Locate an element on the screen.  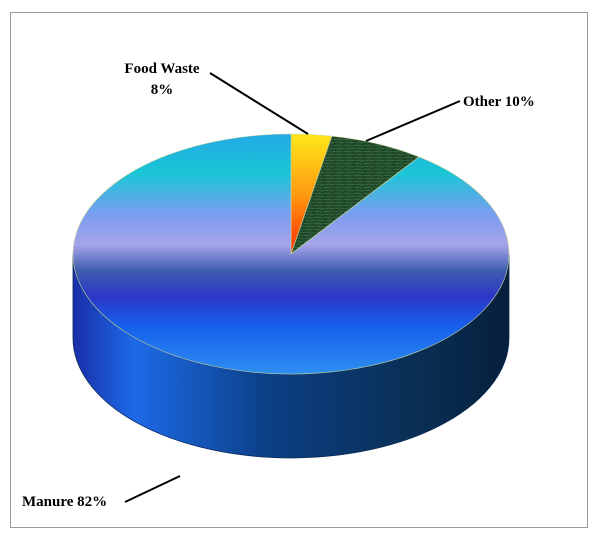
leader-line-other is located at coordinates (413, 121).